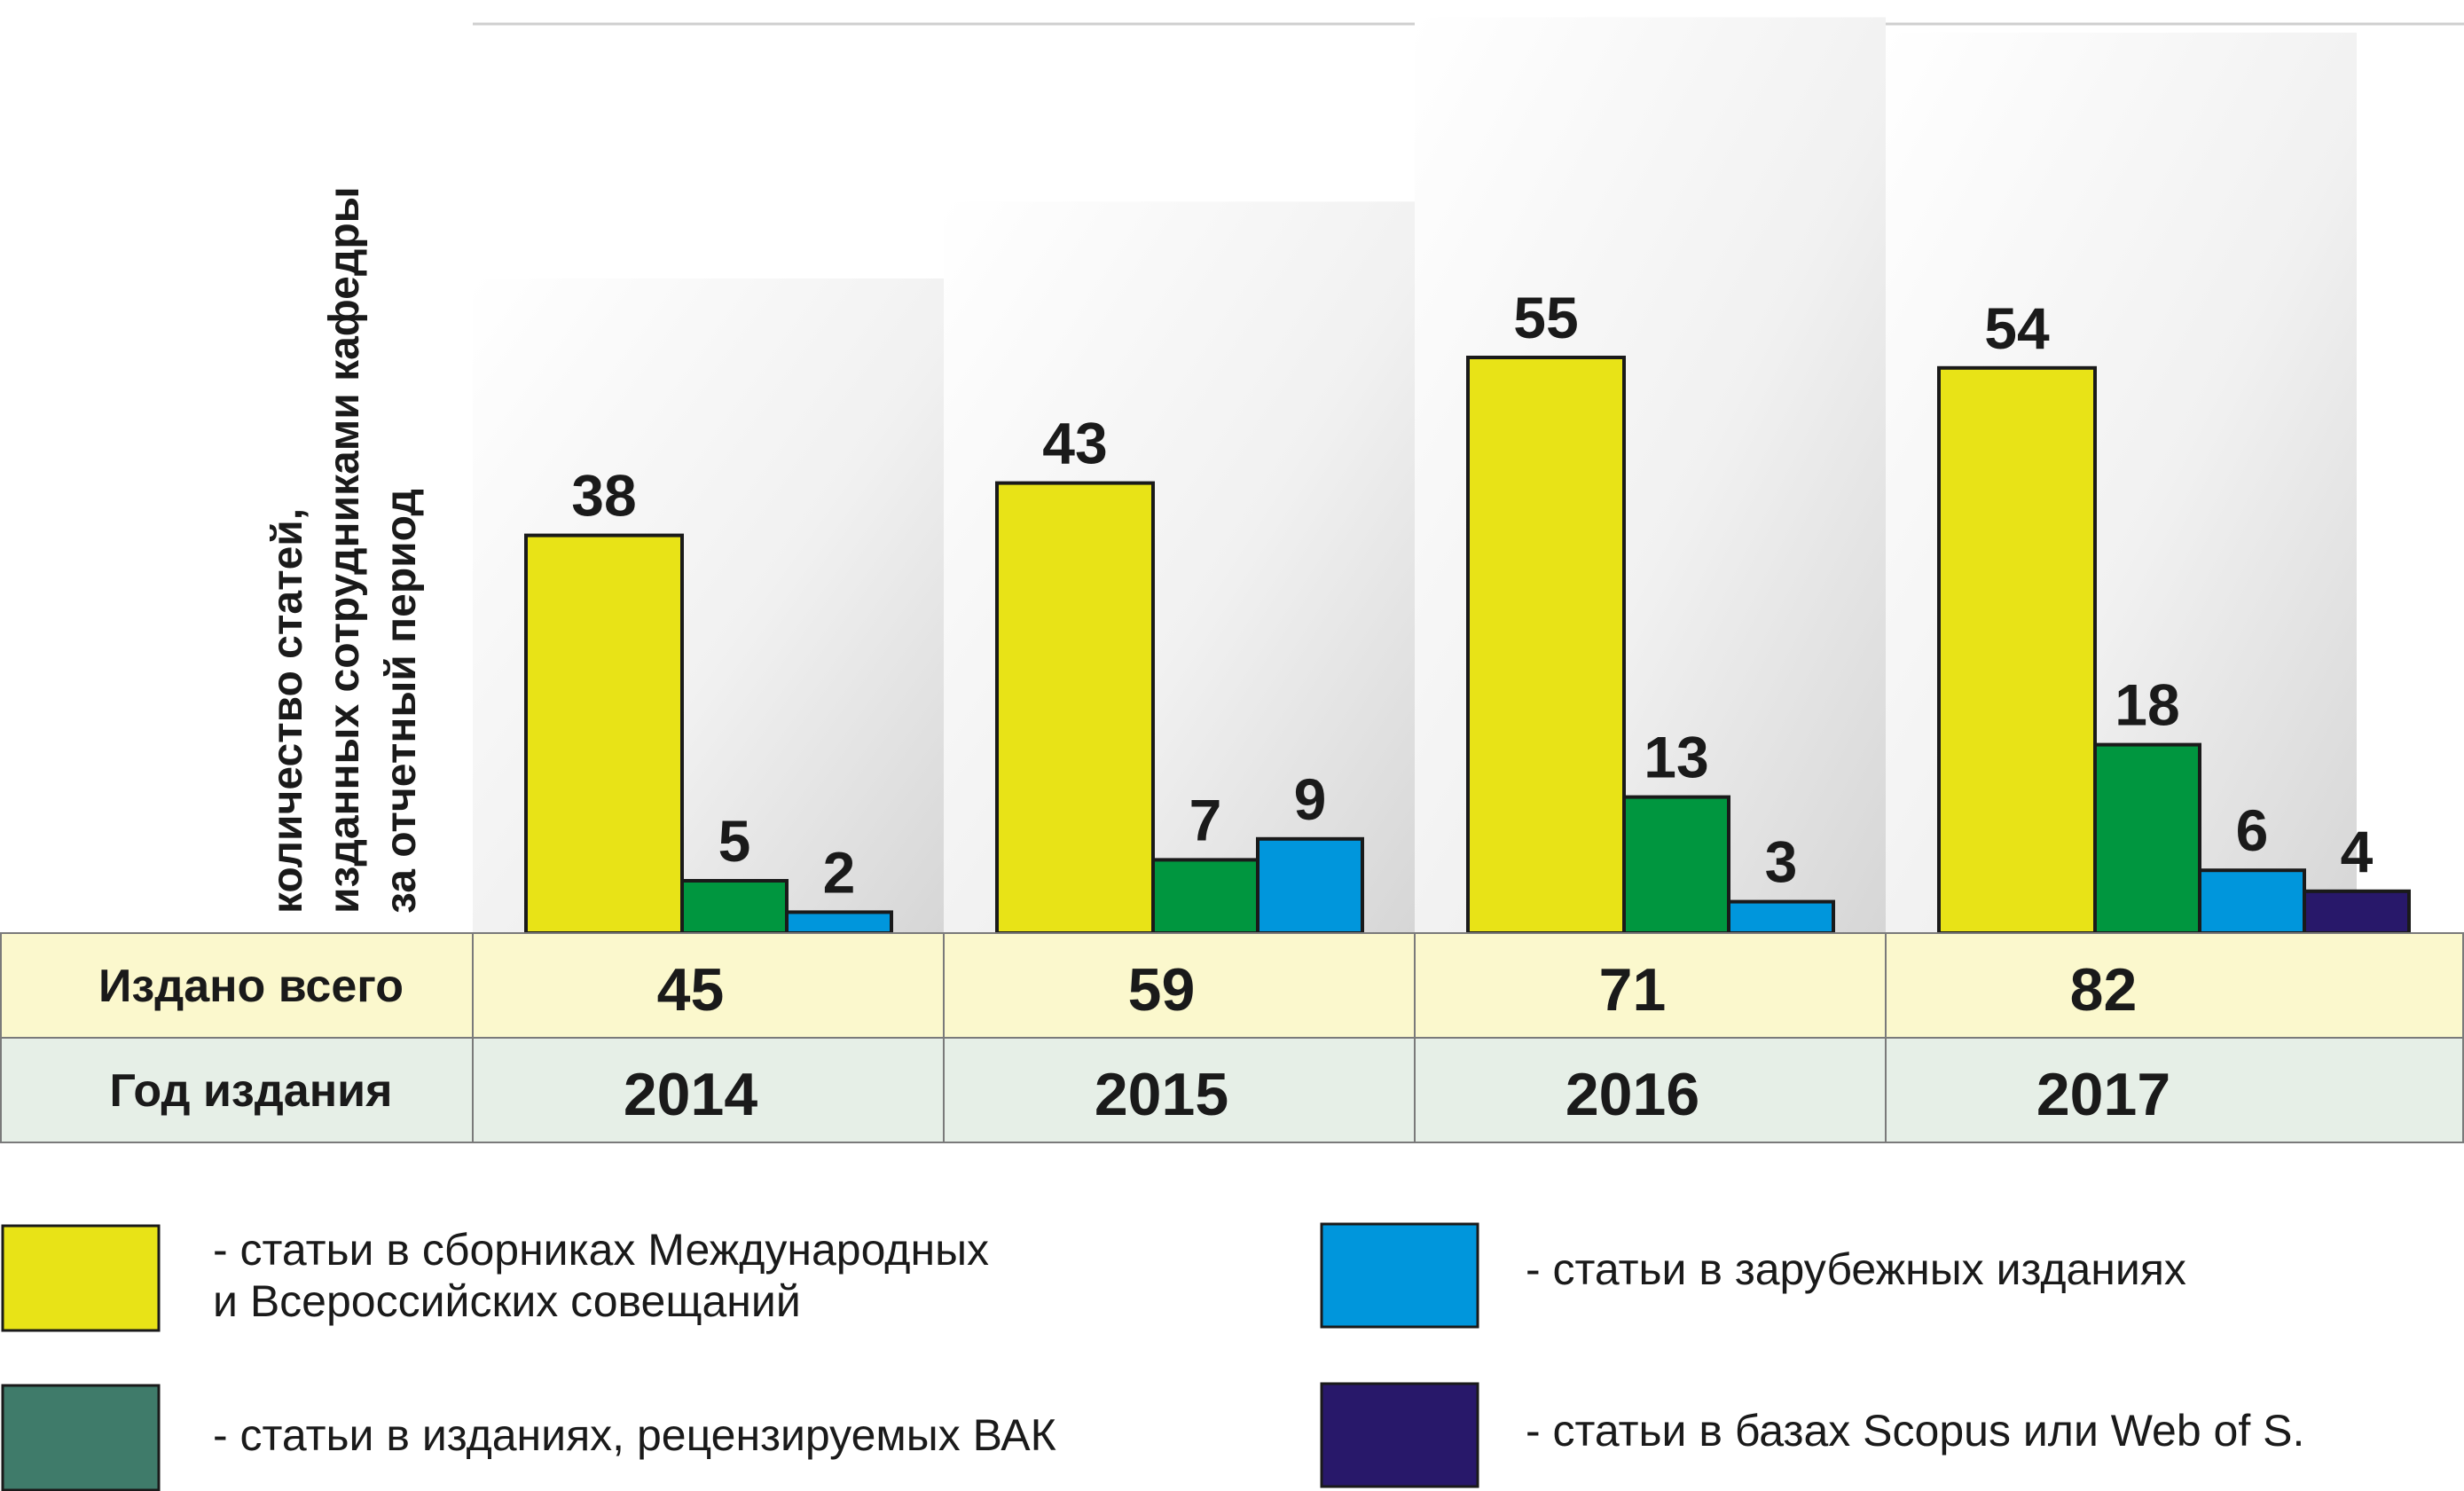 Image resolution: width=2464 pixels, height=1491 pixels. What do you see at coordinates (634, 1435) in the screenshot?
I see `legend-label: - статьи в изданиях, рецензируемых ВАК` at bounding box center [634, 1435].